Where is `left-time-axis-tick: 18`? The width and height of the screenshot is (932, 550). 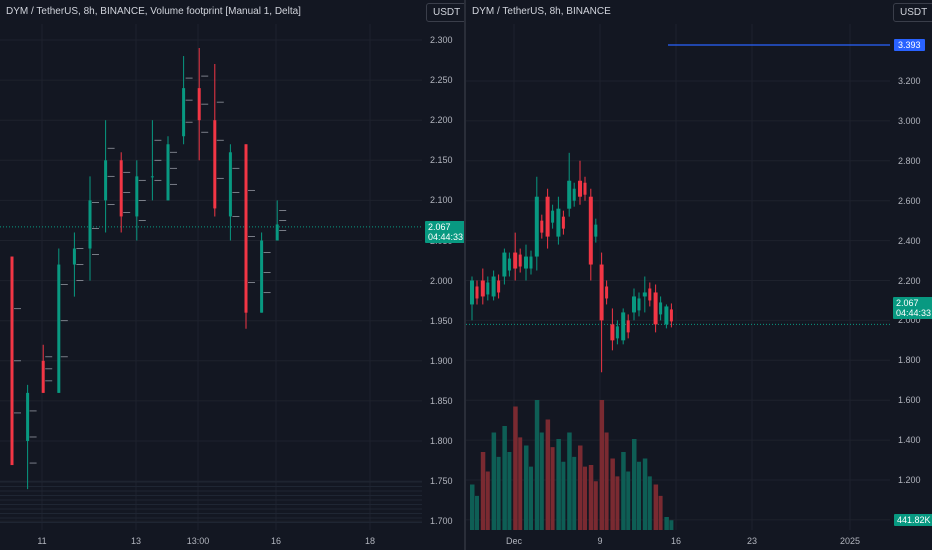 left-time-axis-tick: 18 is located at coordinates (370, 541).